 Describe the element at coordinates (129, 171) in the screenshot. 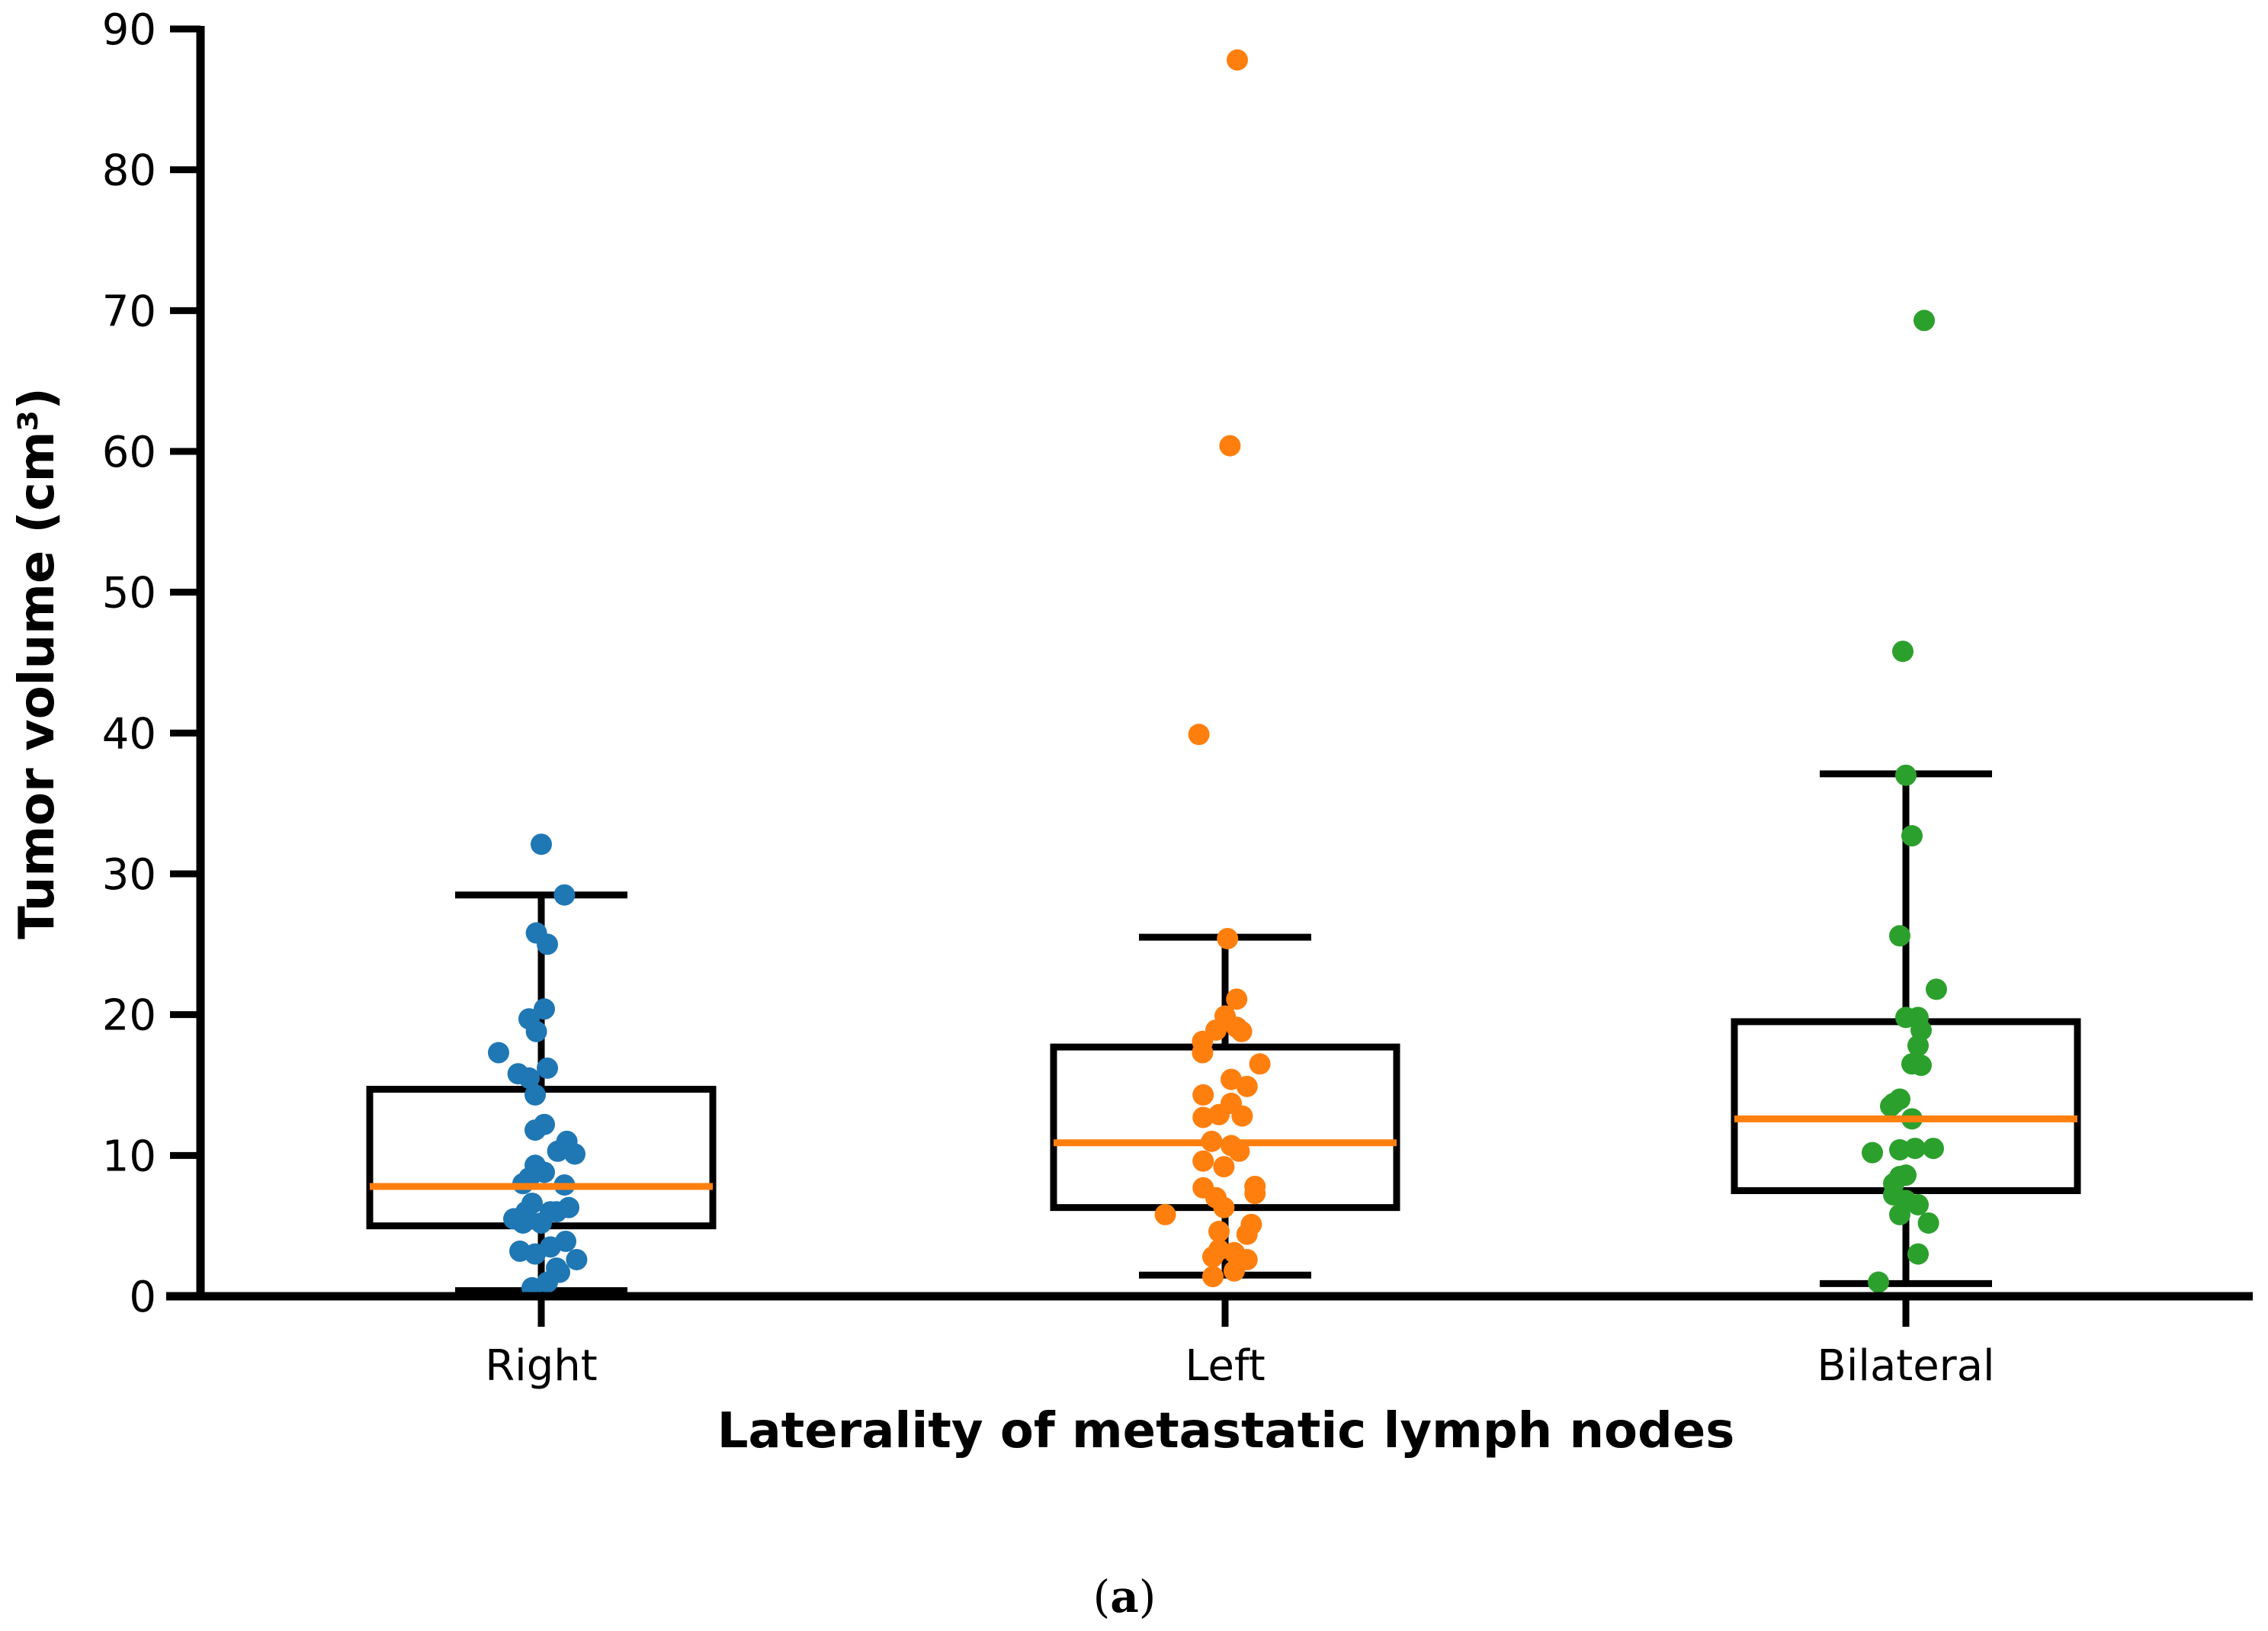

I see `y-tick-label: 80` at that location.